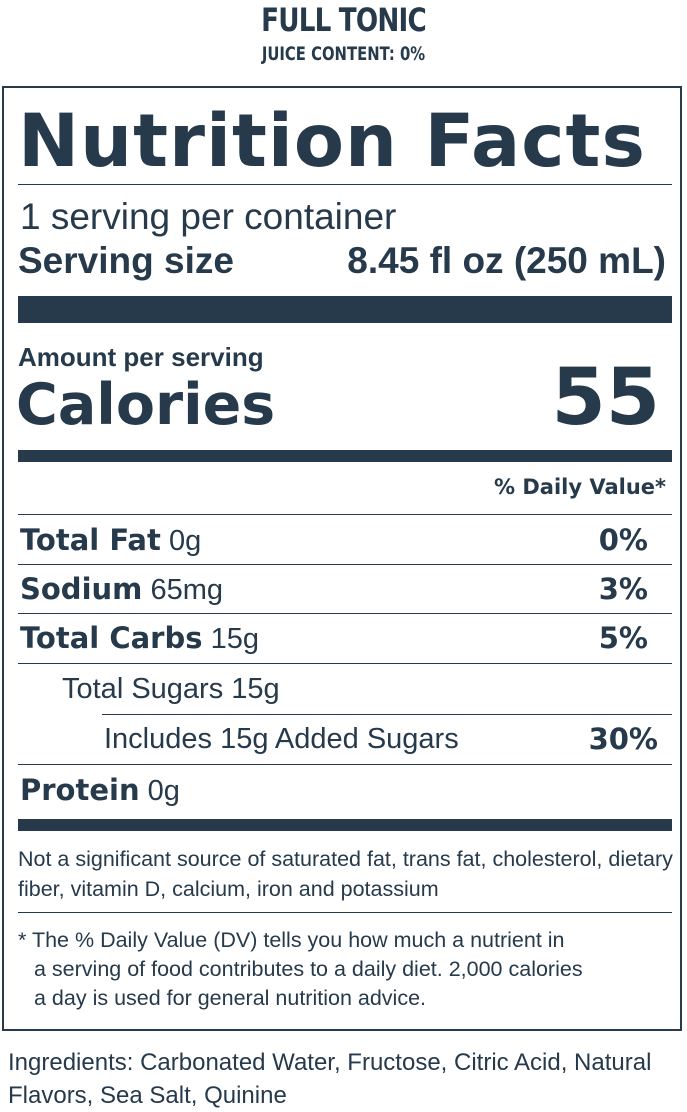 This screenshot has width=687, height=1112. I want to click on nutrient-name: Protein, so click(80, 790).